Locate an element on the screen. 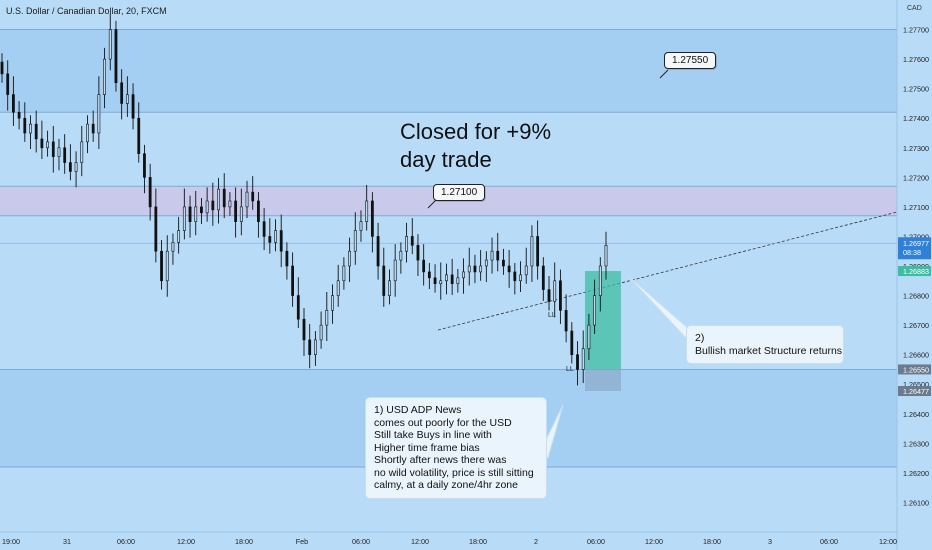  note-adp-line: Shortly after news there was is located at coordinates (440, 460).